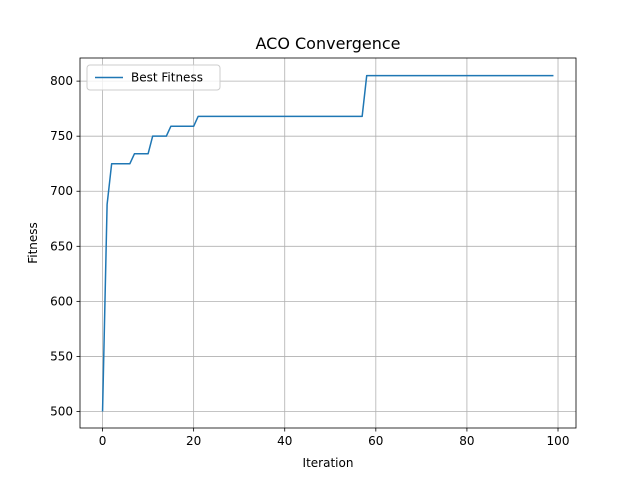  Describe the element at coordinates (61, 246) in the screenshot. I see `y-tick-label: 650` at that location.